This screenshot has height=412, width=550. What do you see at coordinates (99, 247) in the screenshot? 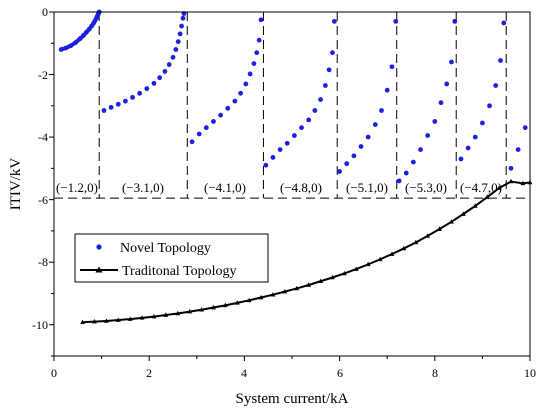
I see `legend-marker-novel` at bounding box center [99, 247].